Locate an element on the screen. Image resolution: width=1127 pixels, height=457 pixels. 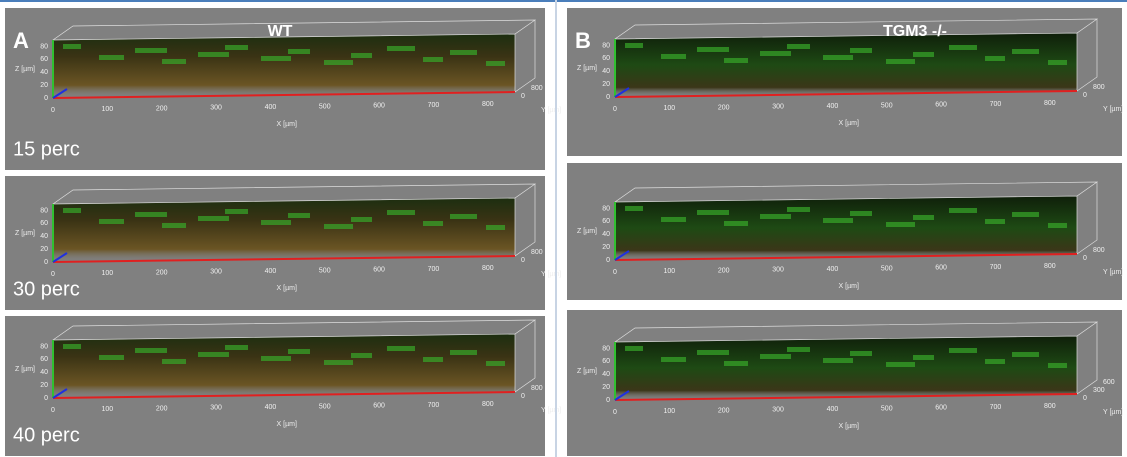
y-tick-label: 800 is located at coordinates (537, 252).